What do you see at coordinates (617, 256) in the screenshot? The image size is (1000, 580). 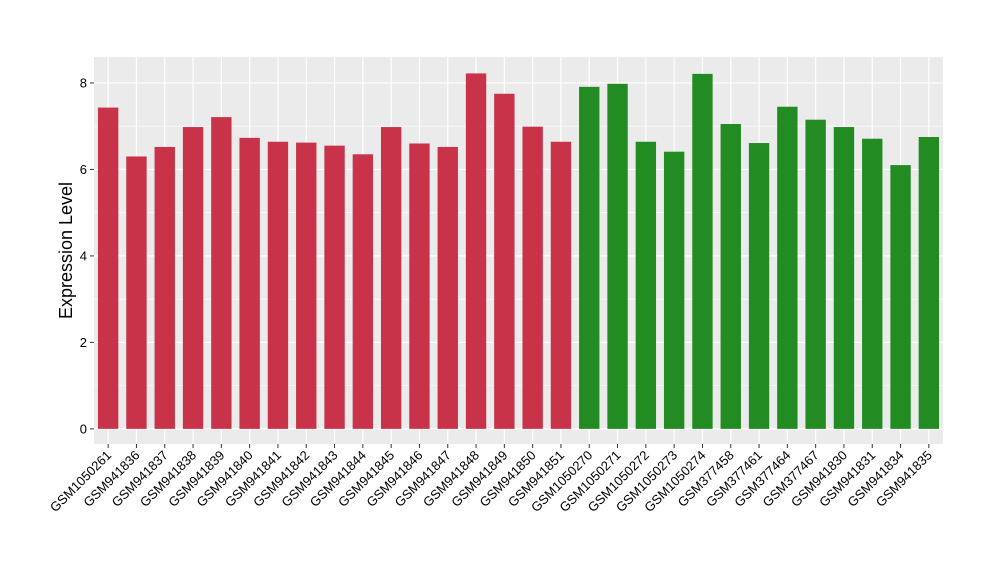 I see `bar-GSM1050271` at bounding box center [617, 256].